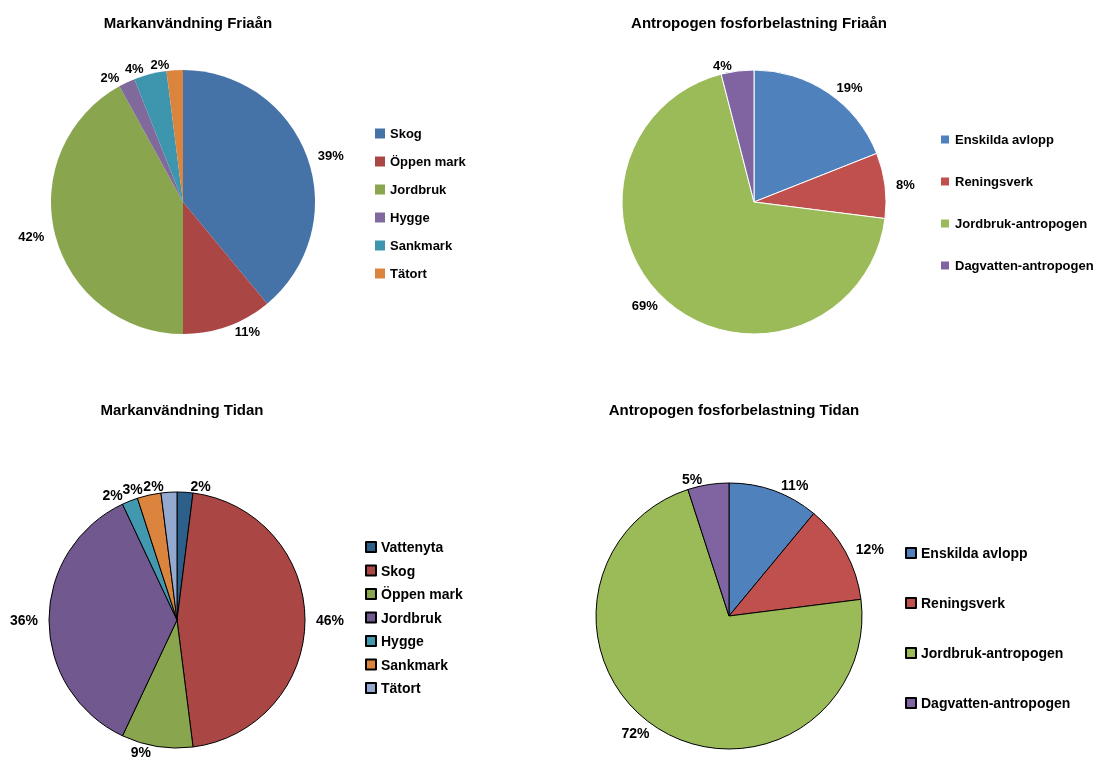 This screenshot has height=774, width=1108. I want to click on data-label: 69%, so click(645, 306).